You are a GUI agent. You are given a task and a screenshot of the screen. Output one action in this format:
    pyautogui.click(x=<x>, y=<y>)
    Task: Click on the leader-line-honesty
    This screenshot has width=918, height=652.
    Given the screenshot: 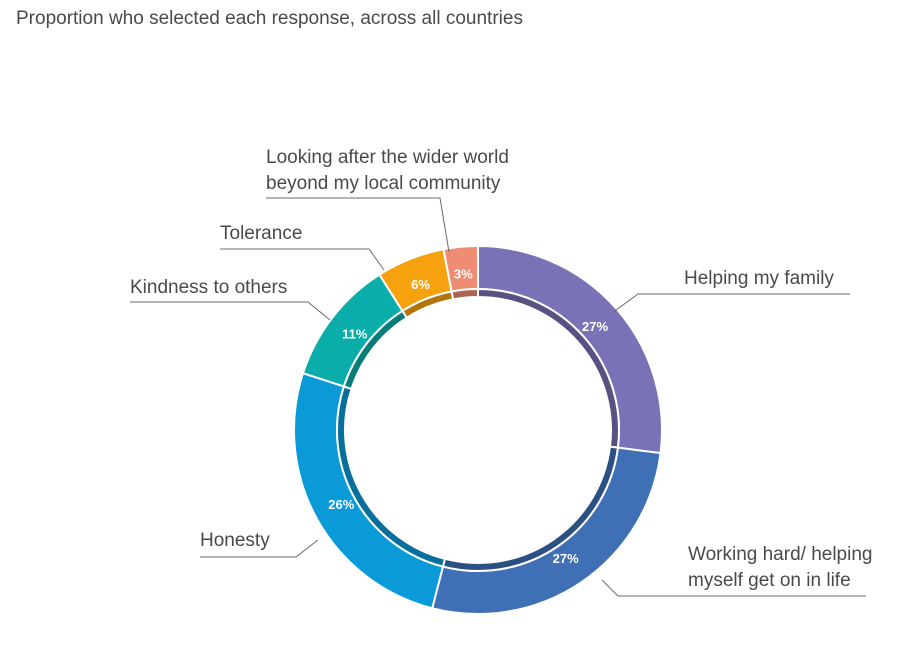 What is the action you would take?
    pyautogui.click(x=259, y=548)
    